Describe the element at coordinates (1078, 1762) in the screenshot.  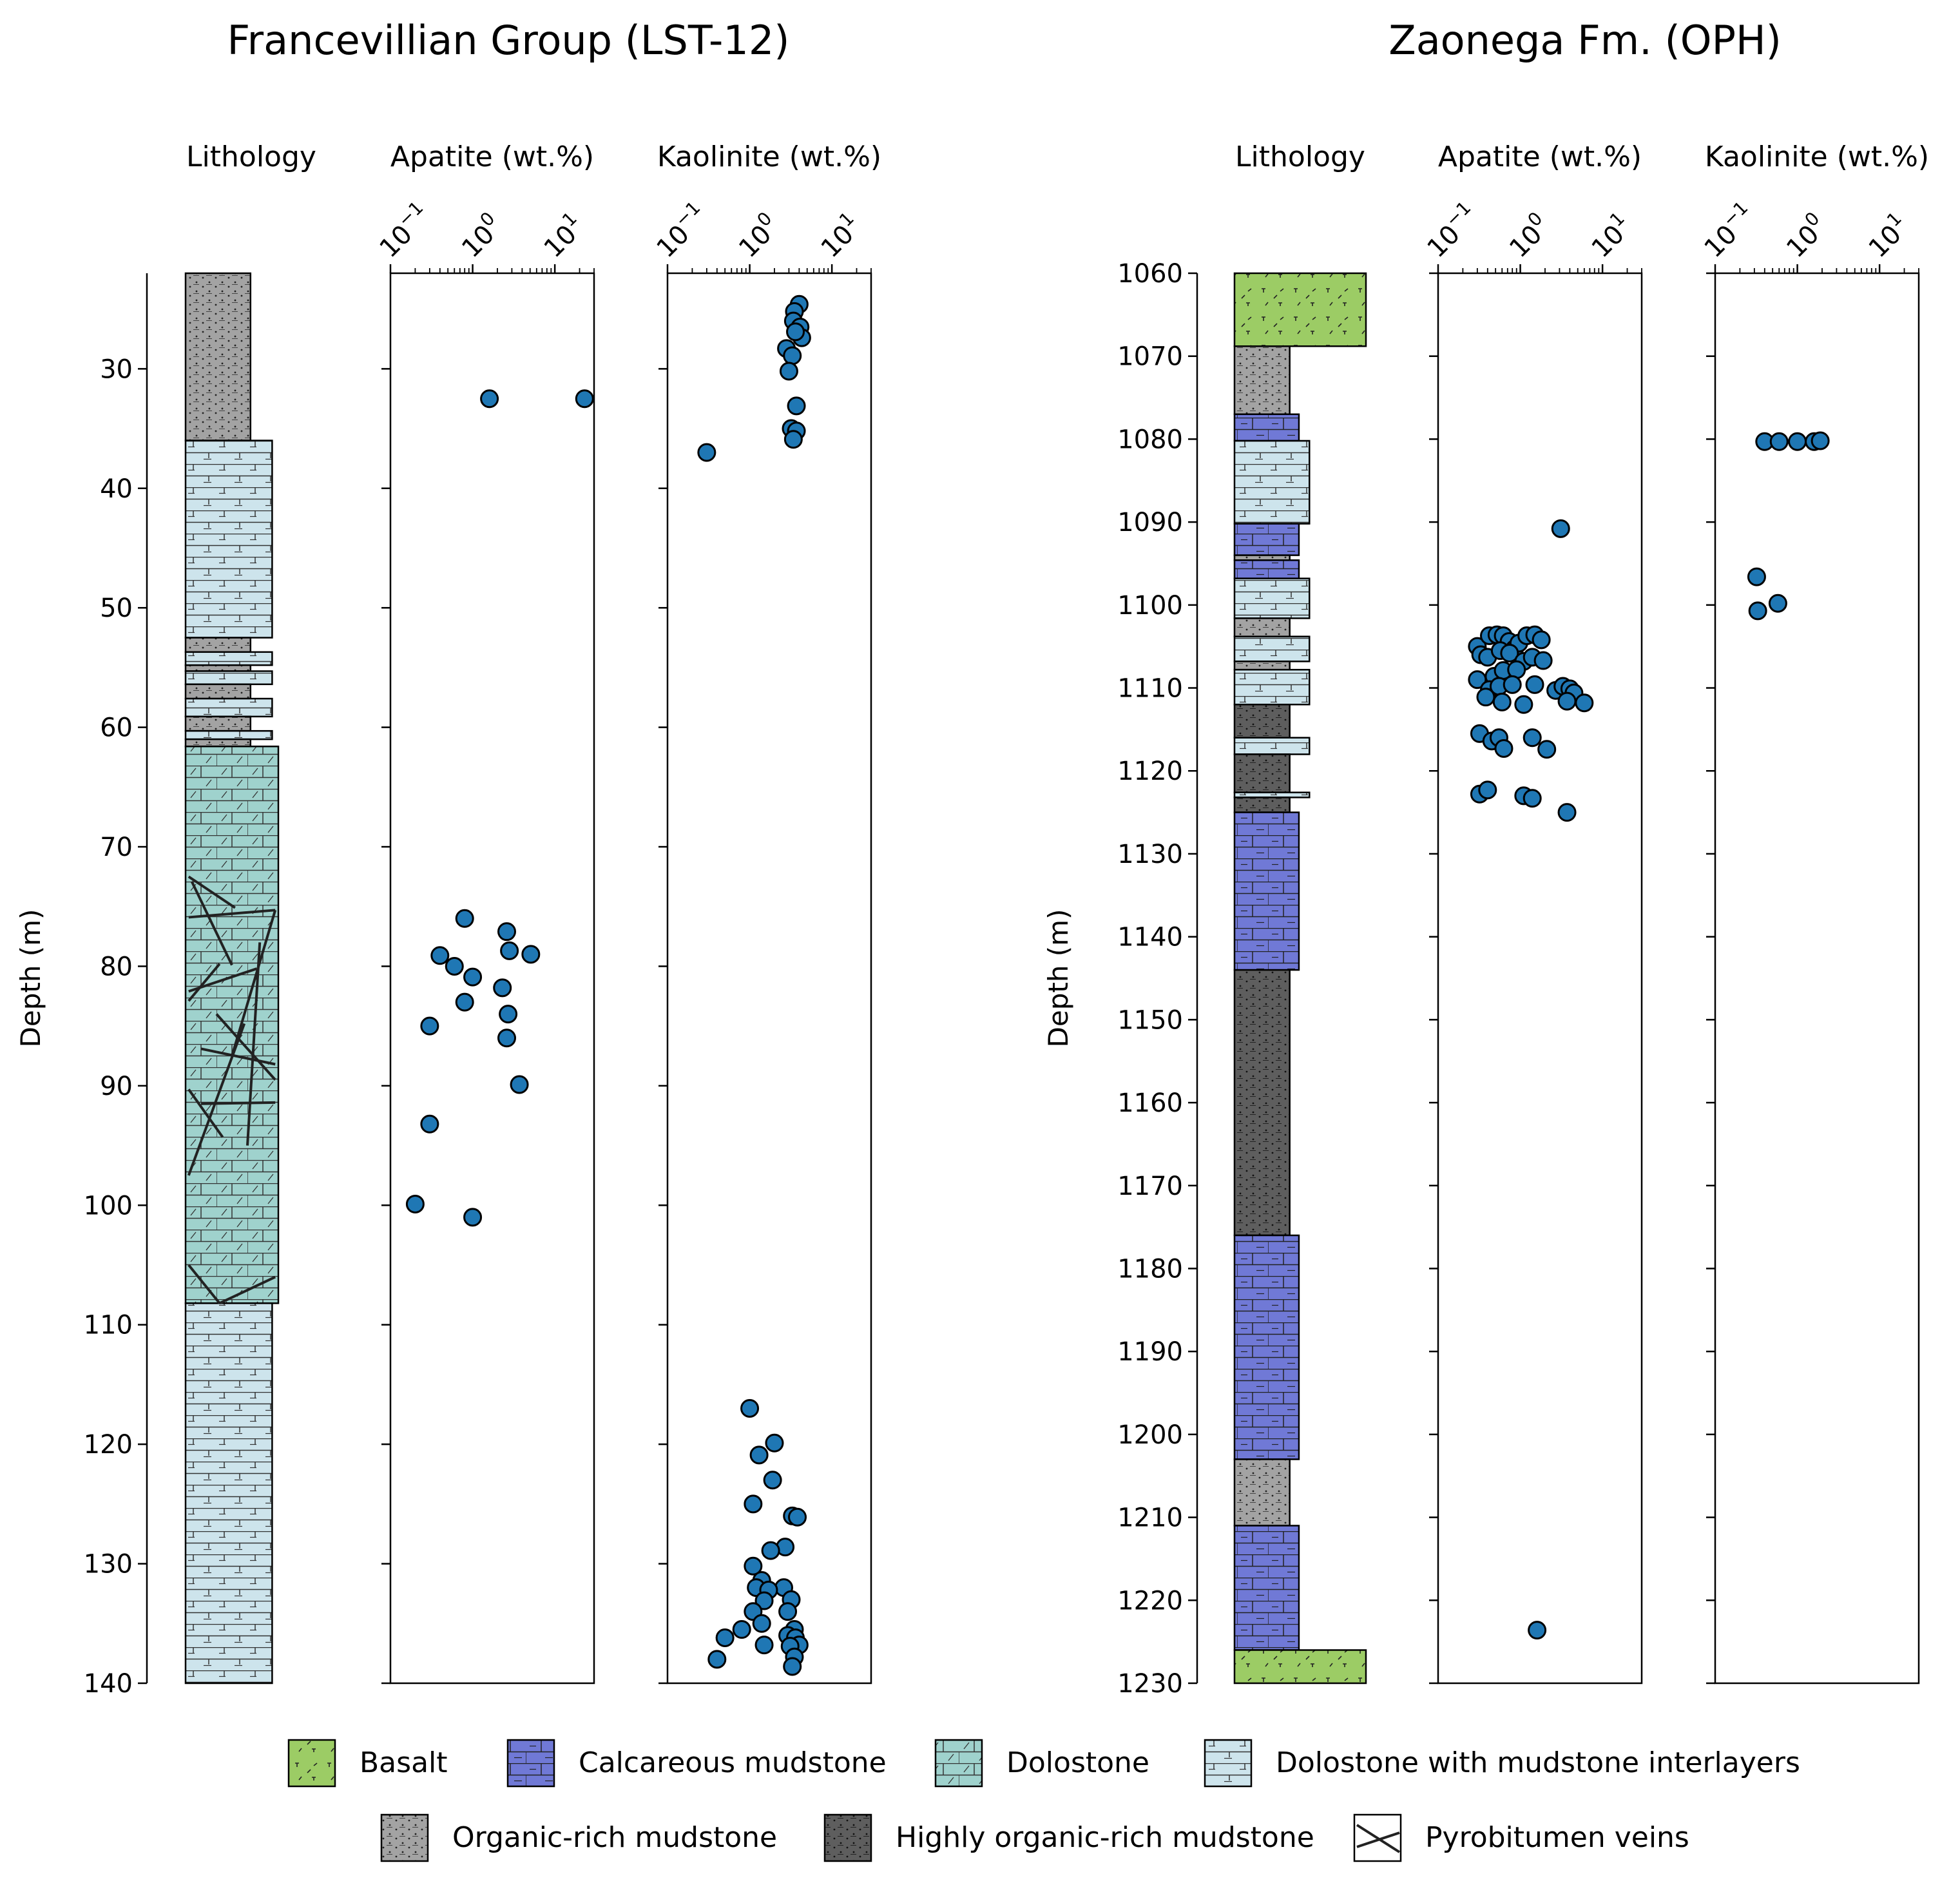
I see `legend-label: Dolostone` at that location.